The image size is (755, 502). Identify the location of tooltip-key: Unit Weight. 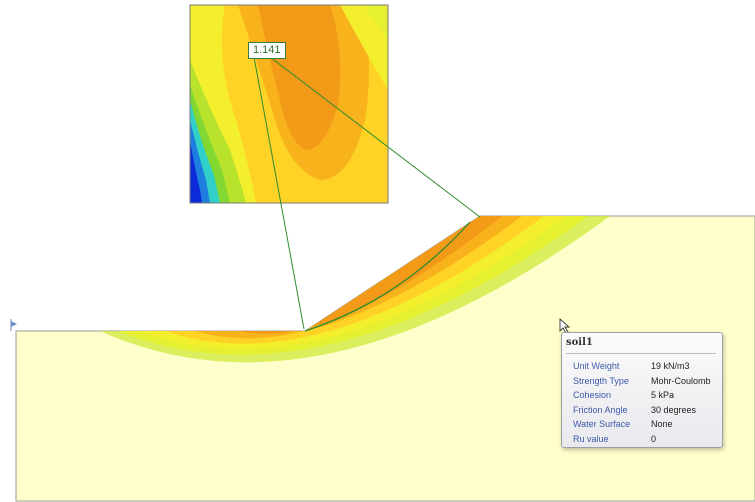
(596, 366).